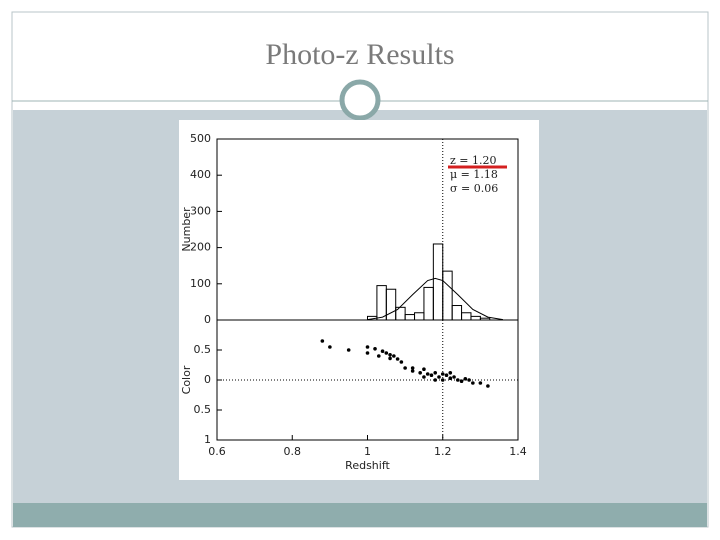  Describe the element at coordinates (207, 439) in the screenshot. I see `y-tick-label: 1` at that location.